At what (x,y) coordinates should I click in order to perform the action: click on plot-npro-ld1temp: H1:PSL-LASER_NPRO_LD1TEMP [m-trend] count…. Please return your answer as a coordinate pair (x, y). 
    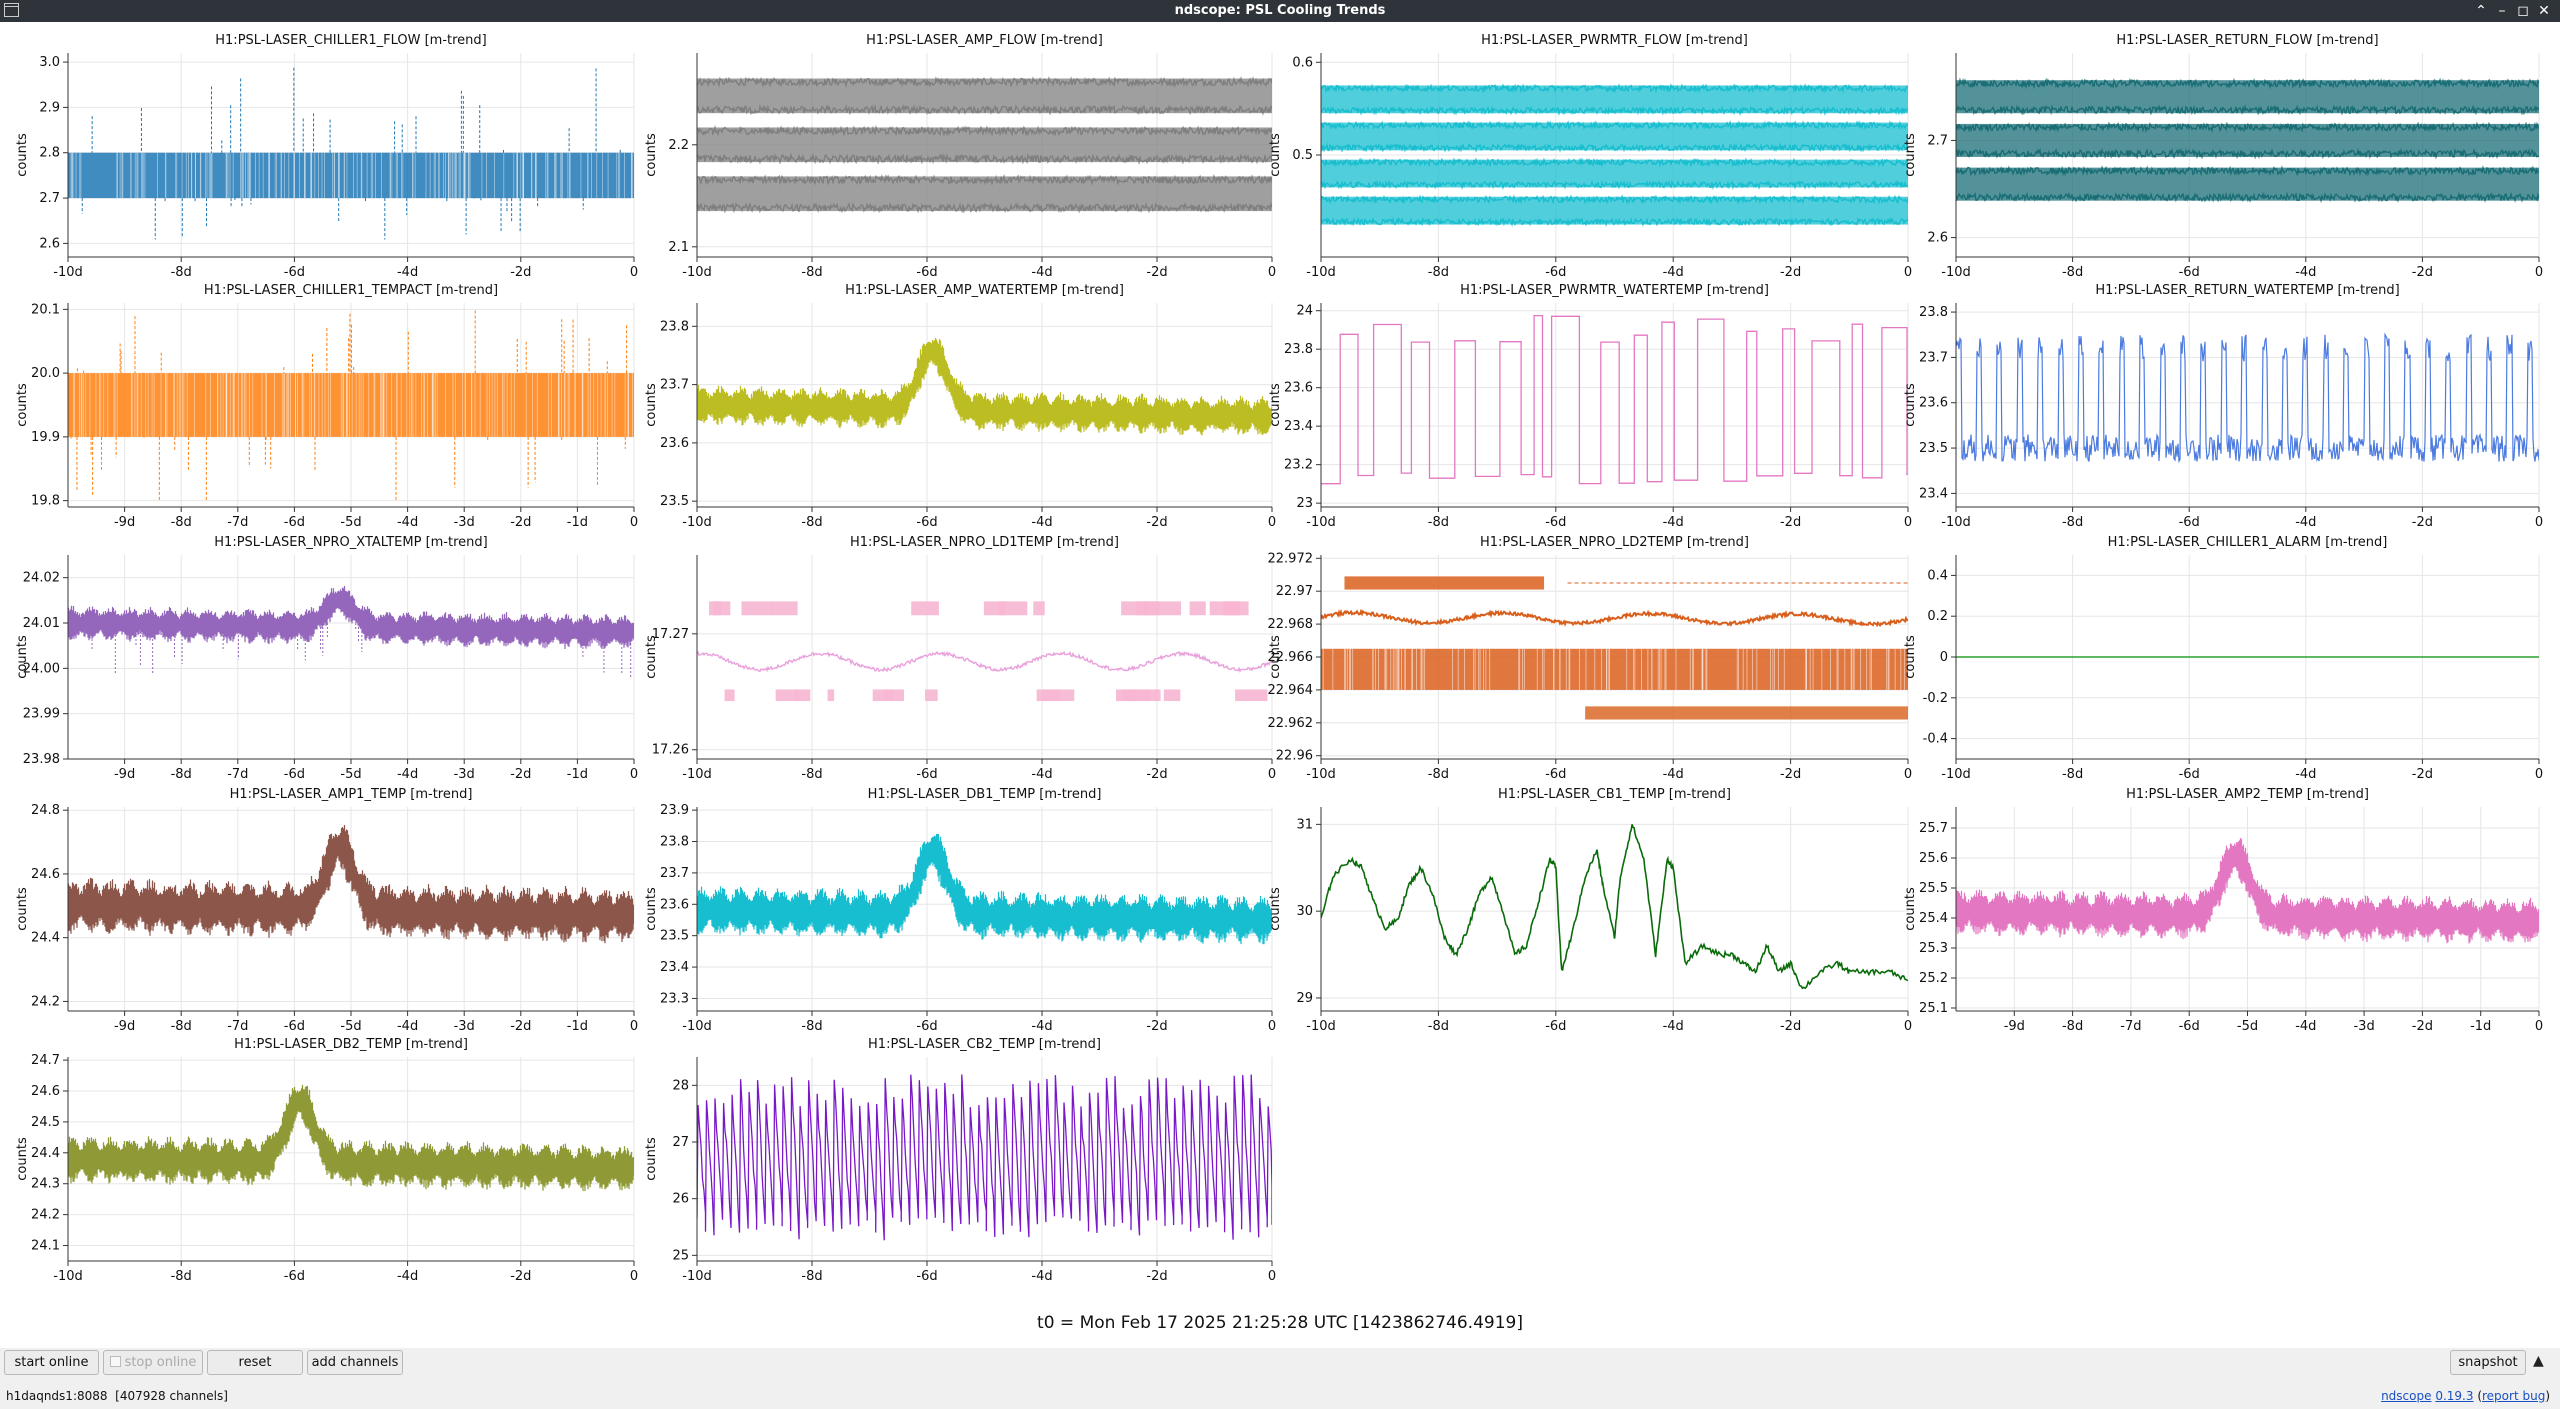
    Looking at the image, I should click on (960, 658).